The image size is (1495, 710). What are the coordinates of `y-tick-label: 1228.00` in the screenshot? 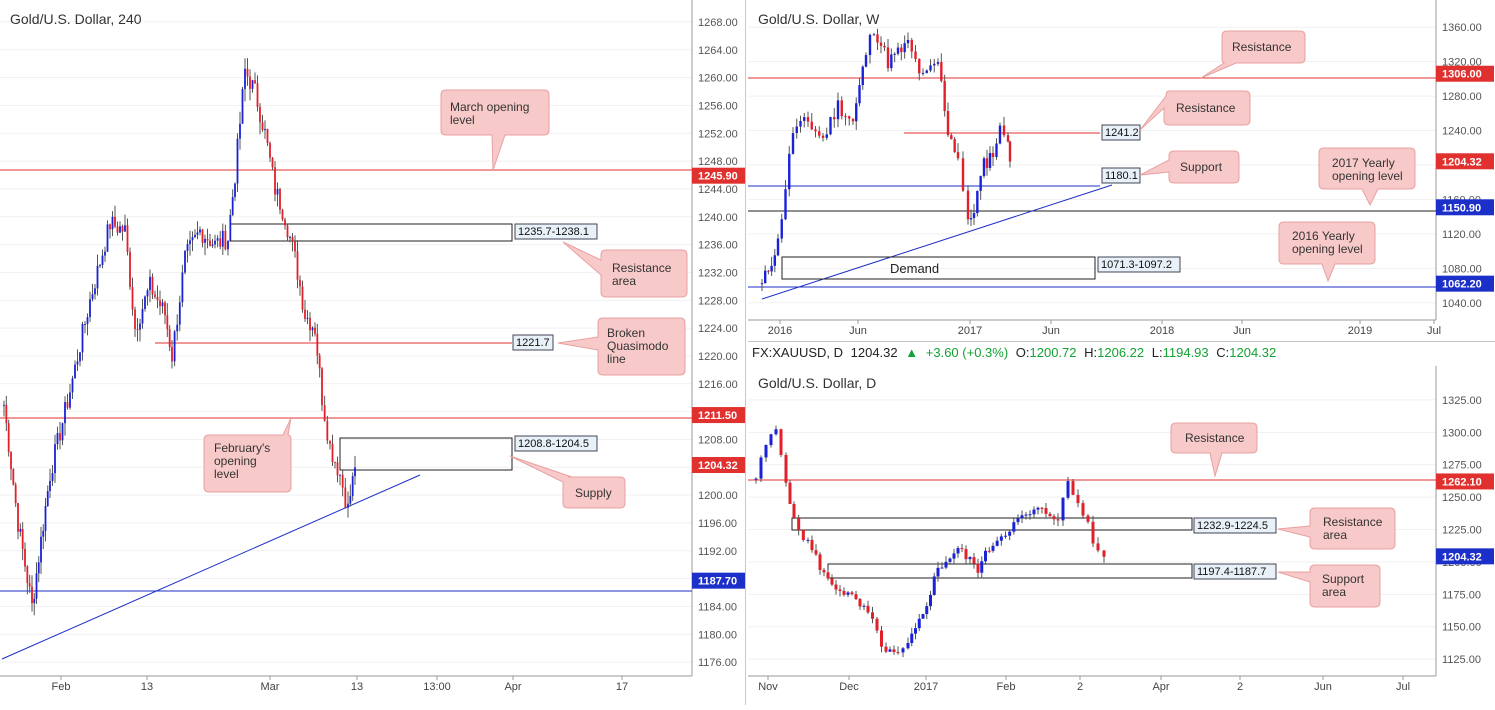 It's located at (718, 301).